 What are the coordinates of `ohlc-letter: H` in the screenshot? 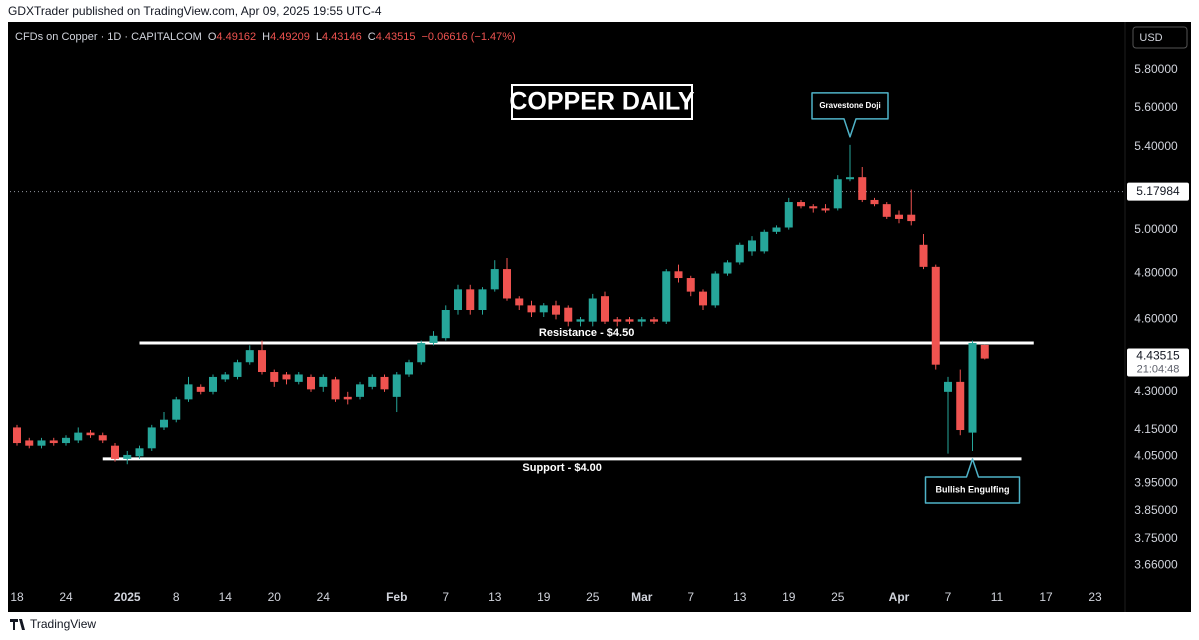 It's located at (266, 37).